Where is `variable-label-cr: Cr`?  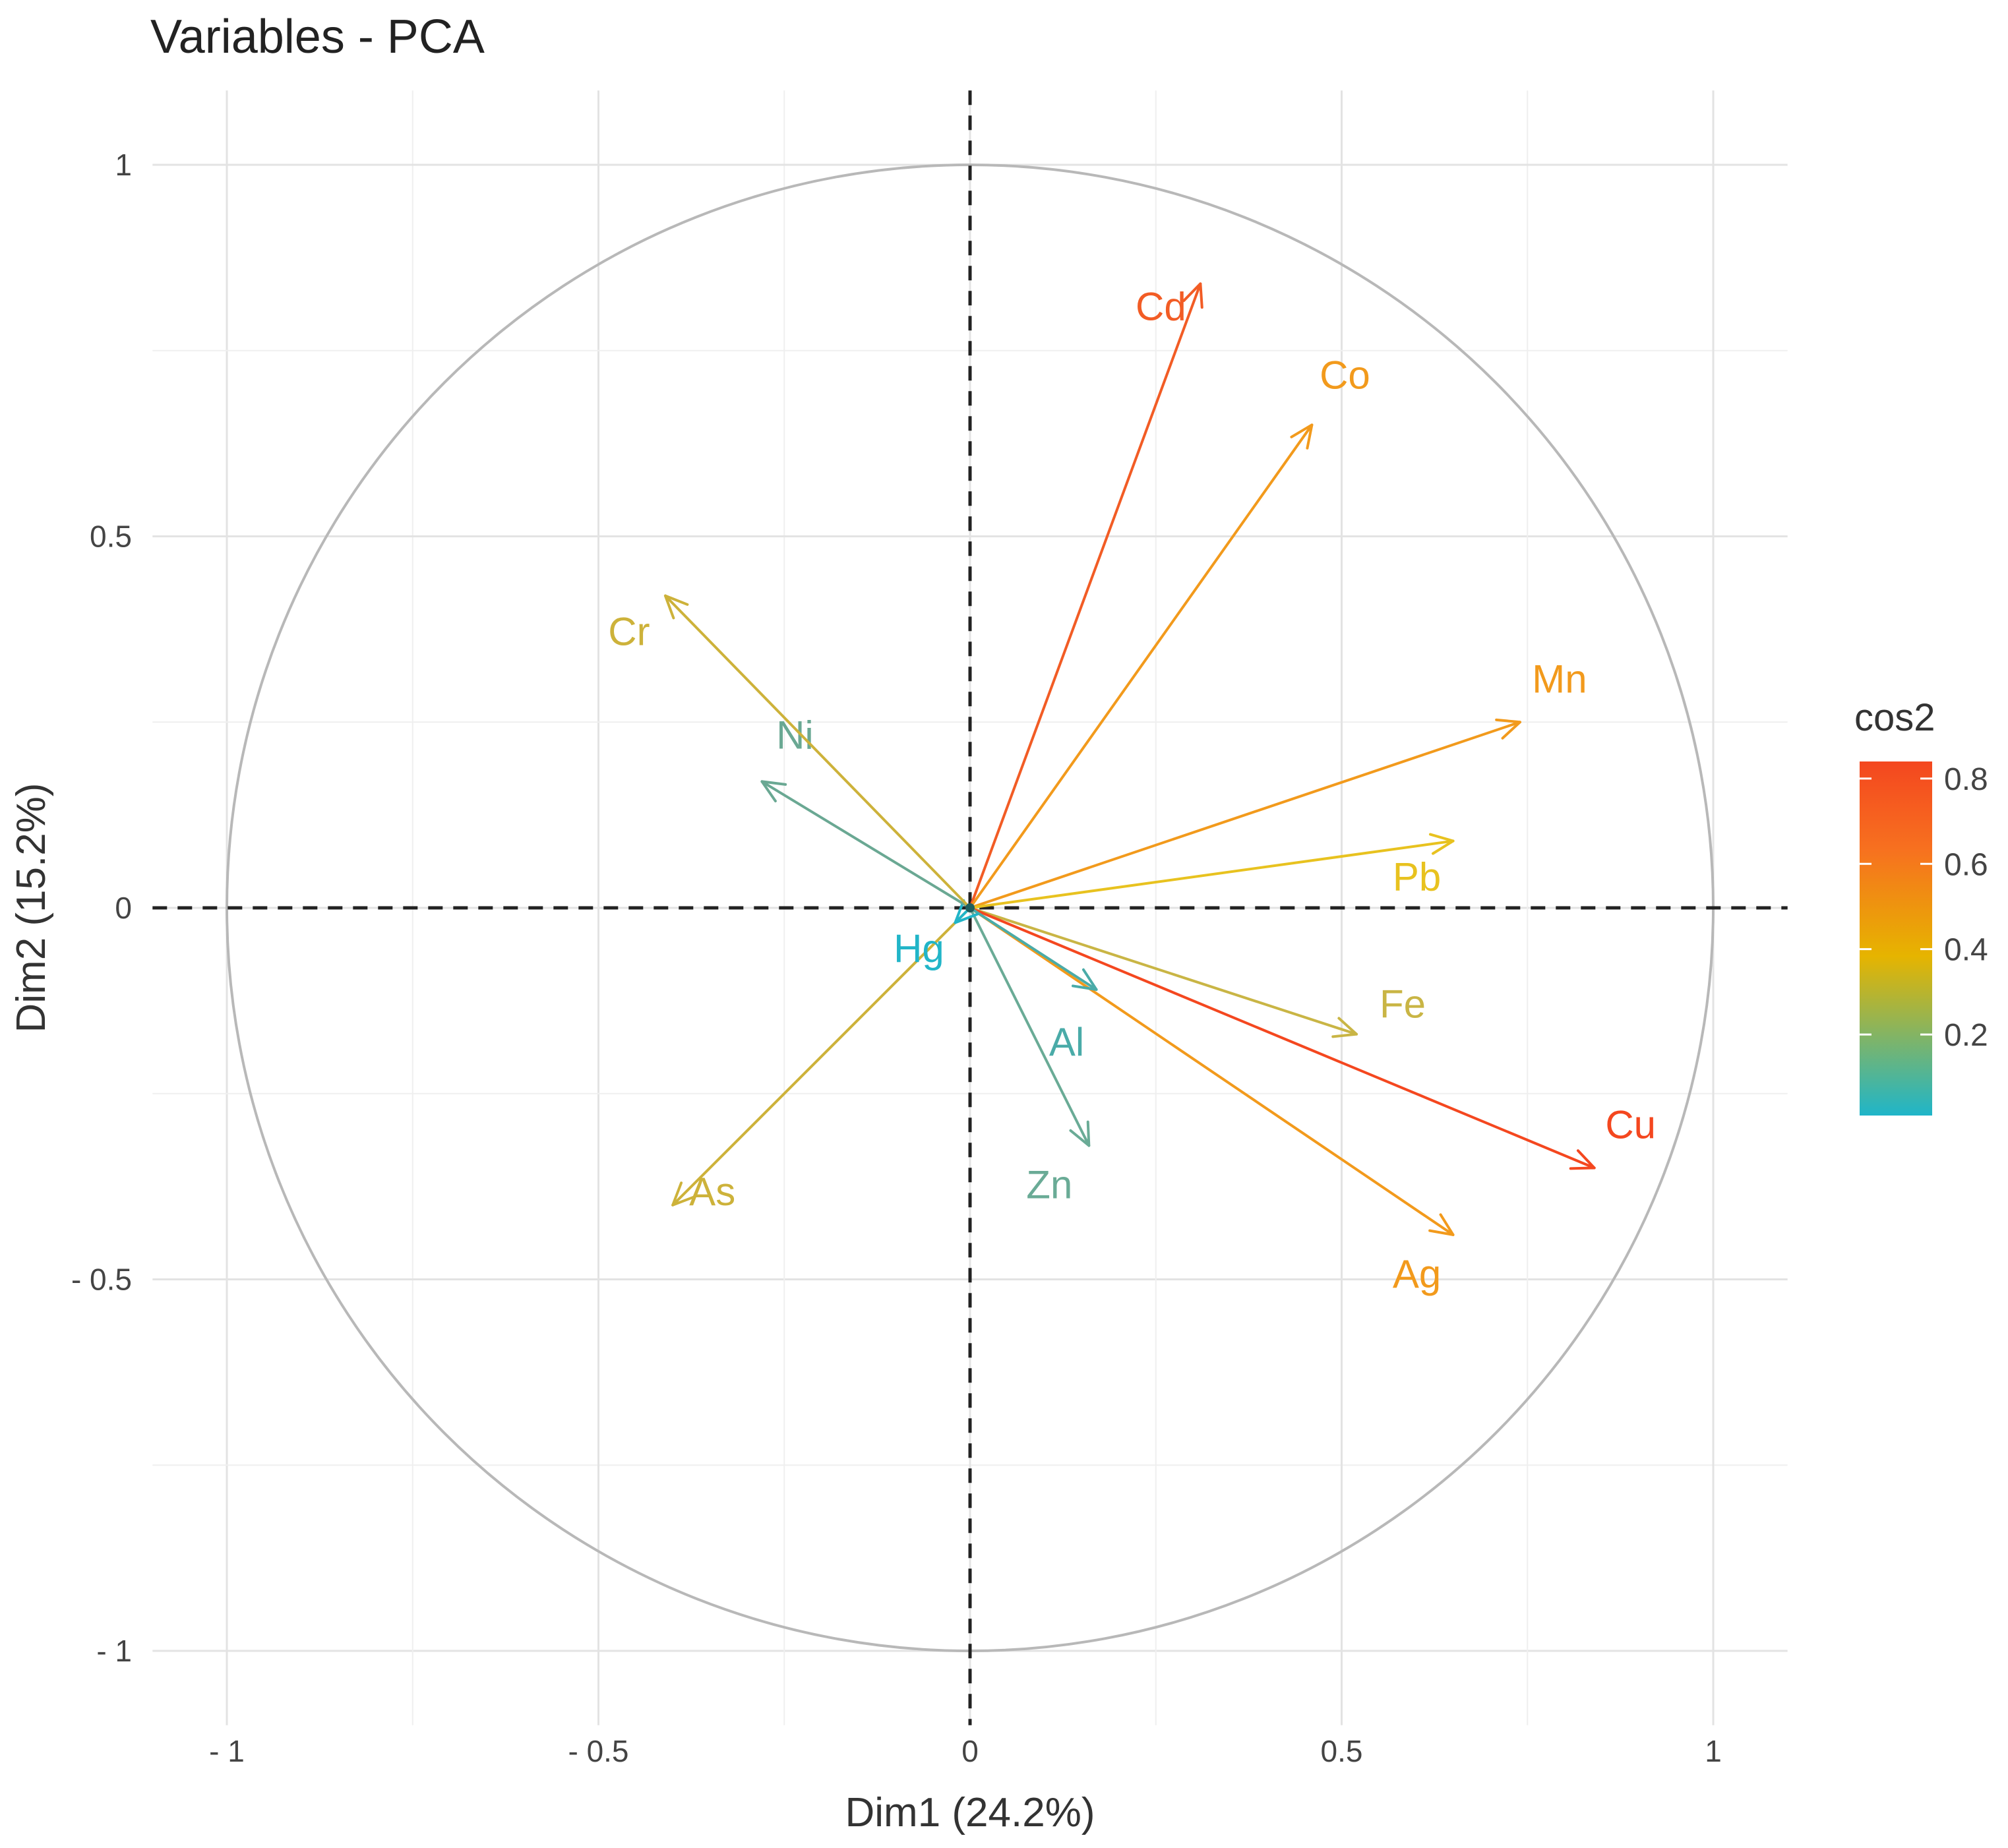
variable-label-cr: Cr is located at coordinates (629, 632).